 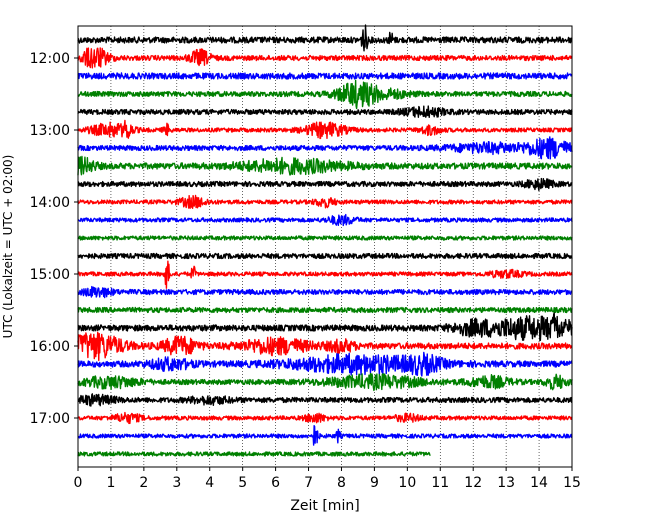 What do you see at coordinates (275, 483) in the screenshot?
I see `x-tick-label: 6` at bounding box center [275, 483].